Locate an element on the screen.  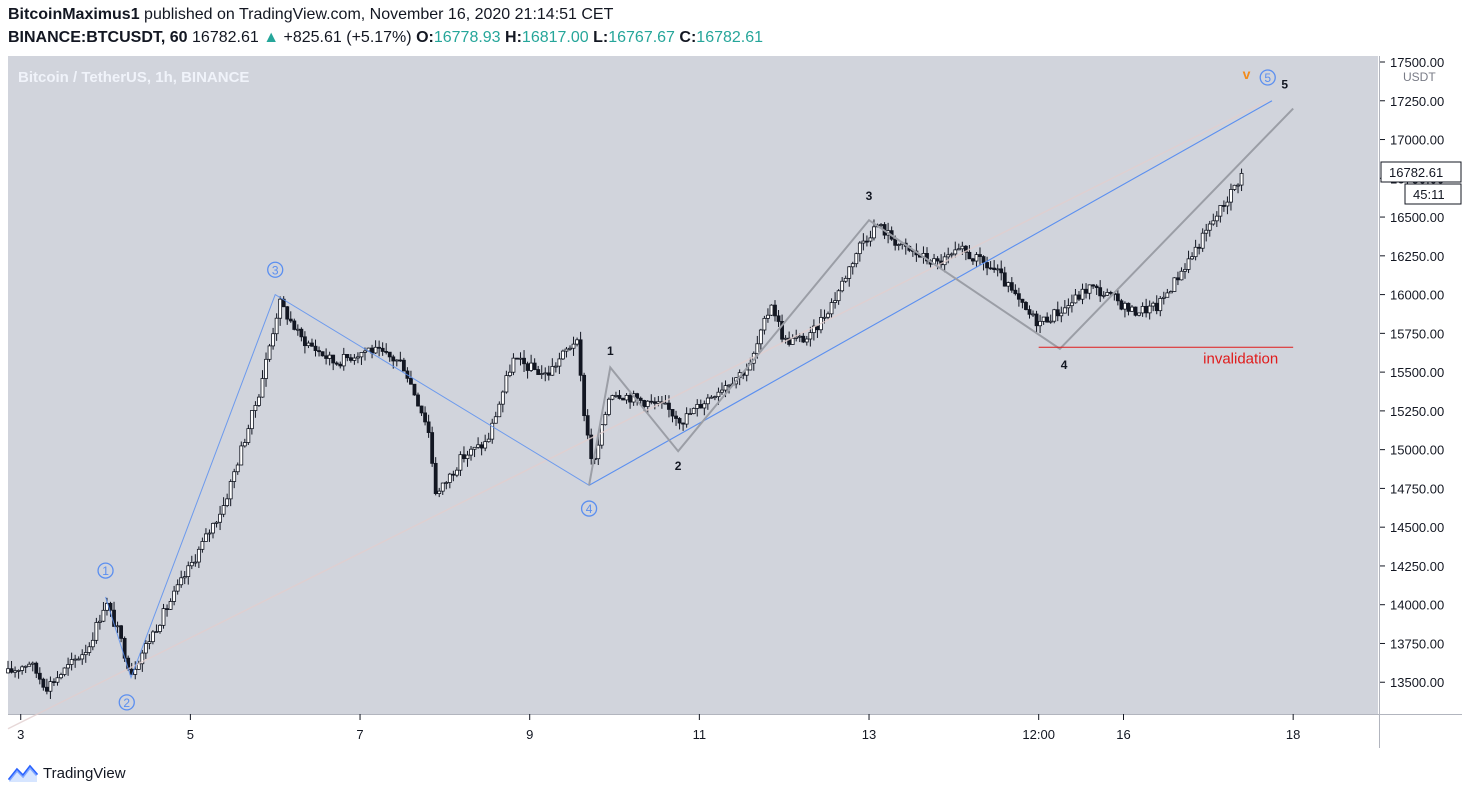
x-tick-label: 9 is located at coordinates (529, 734).